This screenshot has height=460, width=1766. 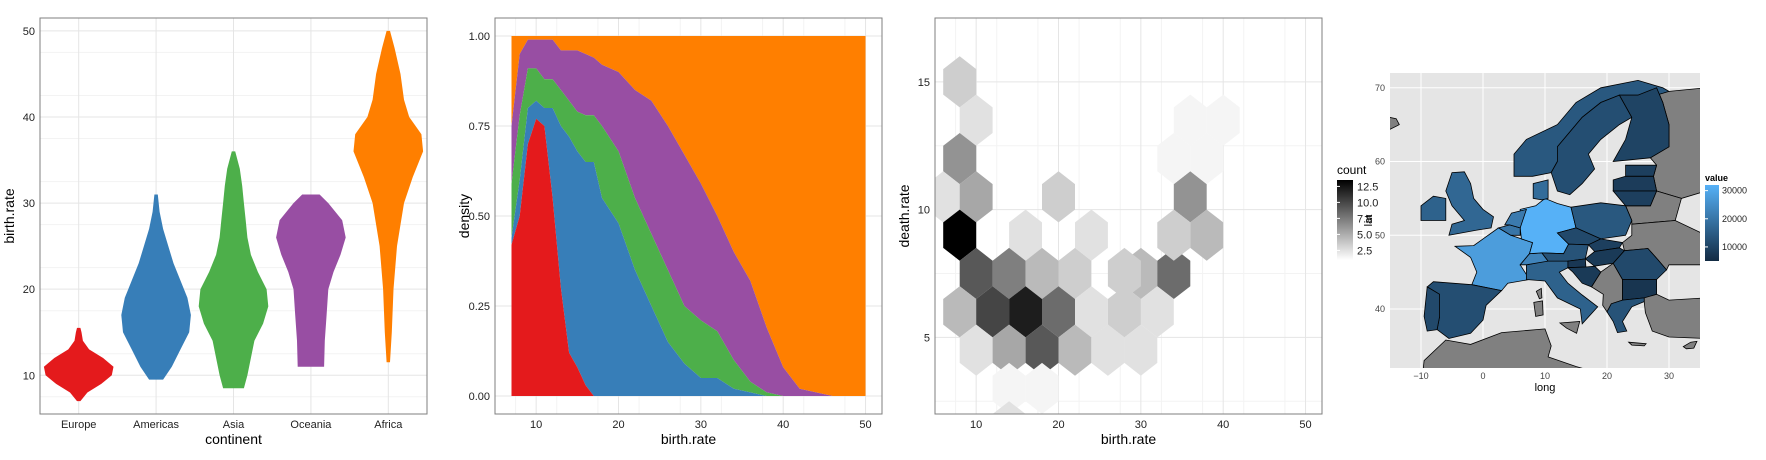 I want to click on x-axis-title: continent, so click(x=233, y=439).